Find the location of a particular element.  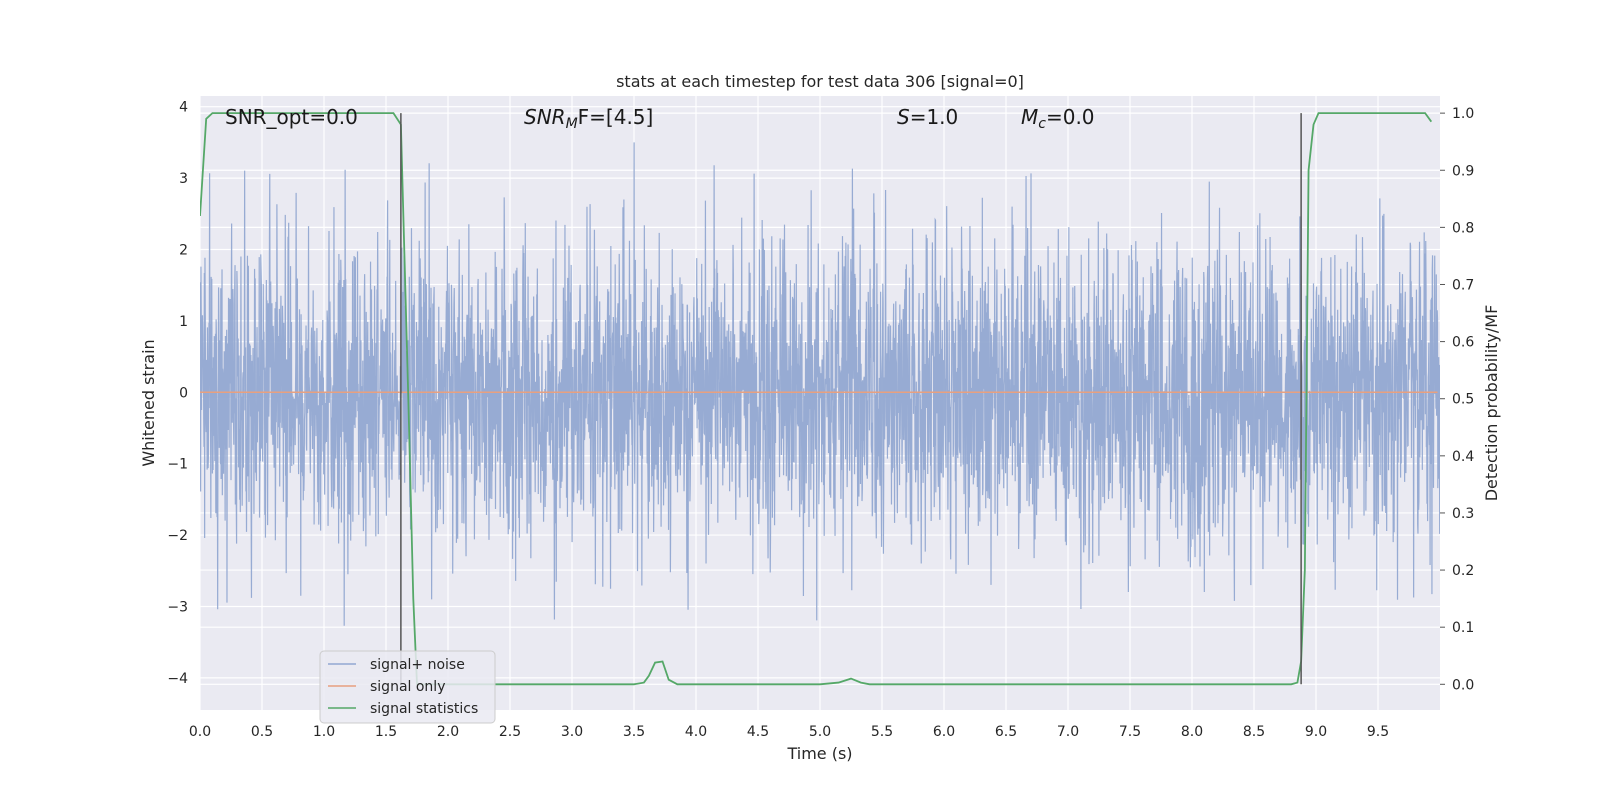

y-tick-label-left: 2 is located at coordinates (183, 251).